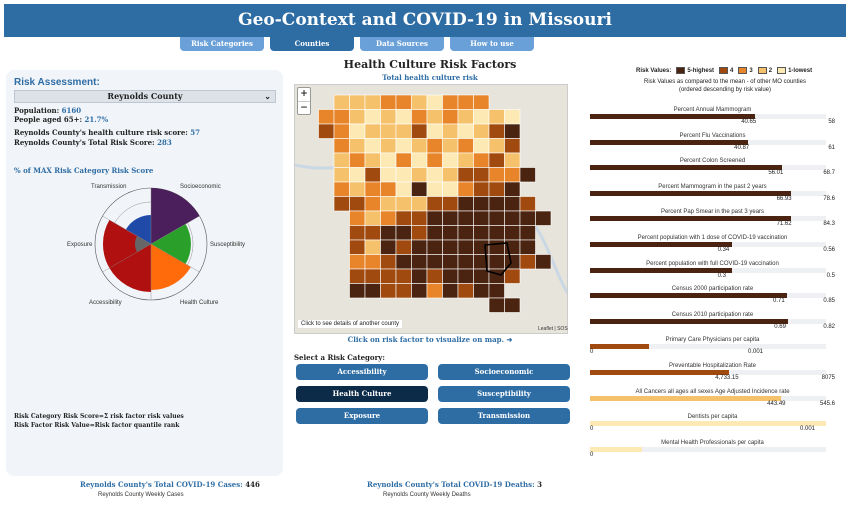  Describe the element at coordinates (222, 44) in the screenshot. I see `tab-risk-categories: Risk Categories` at that location.